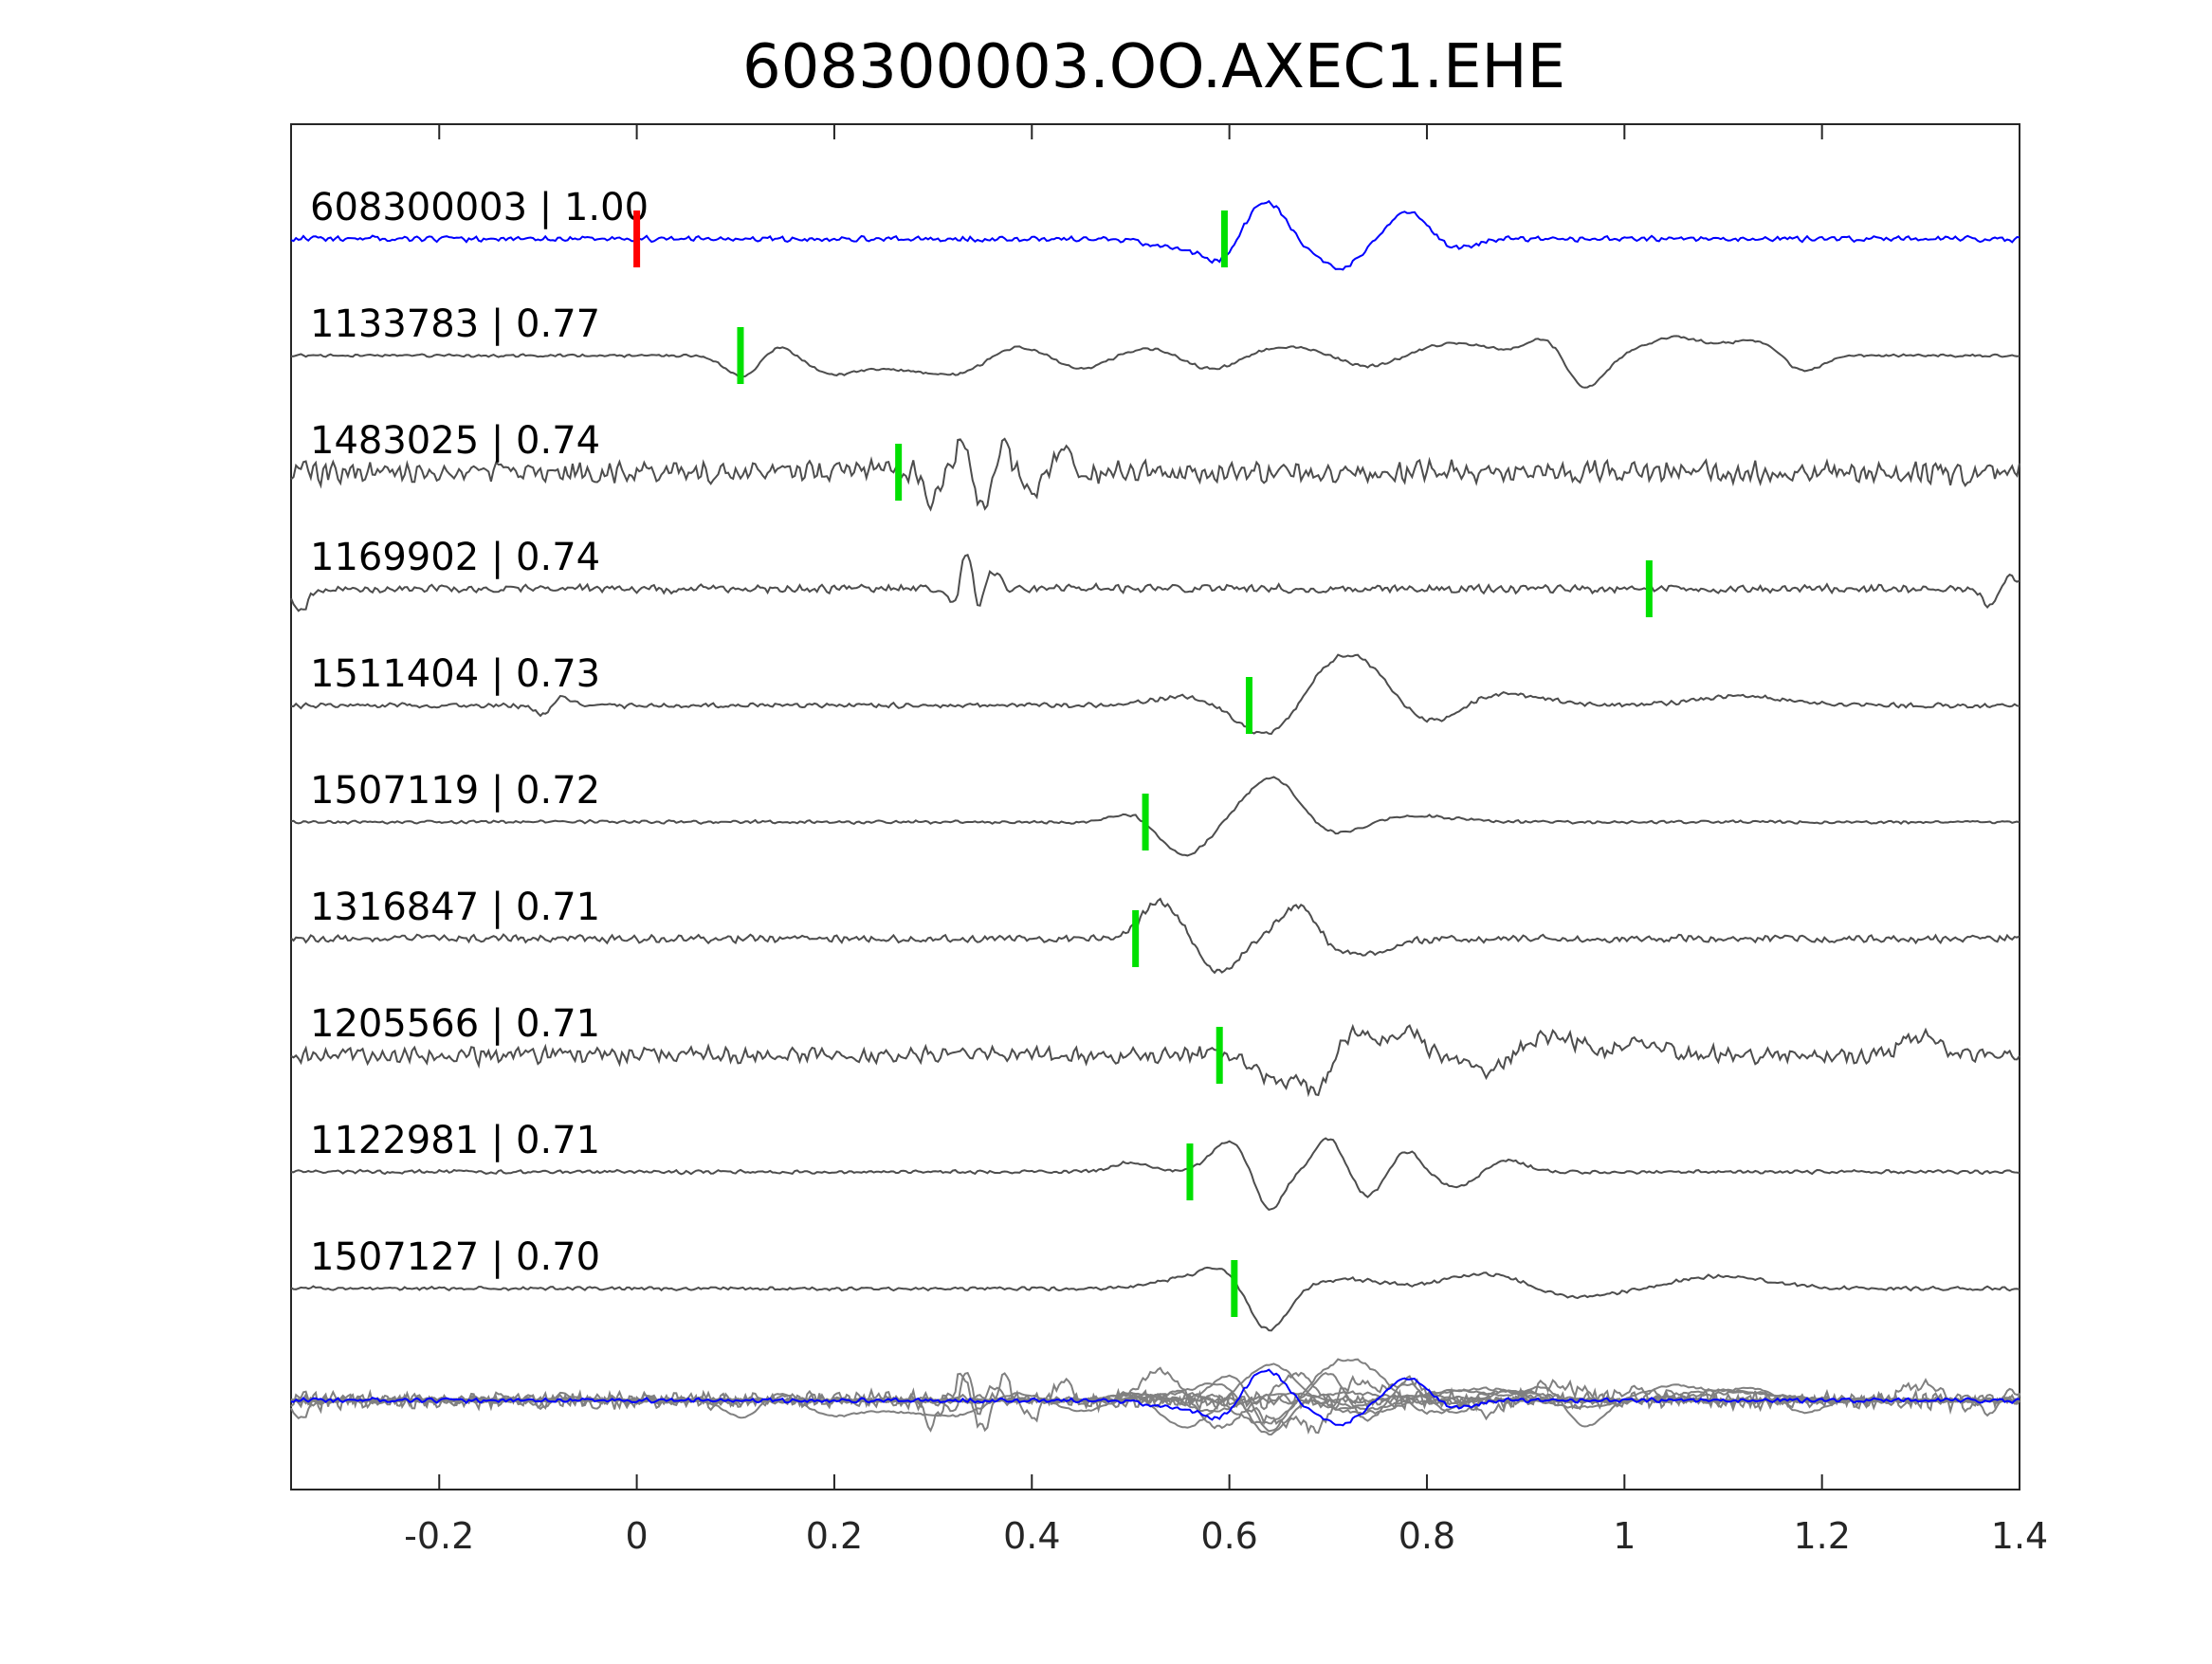 The width and height of the screenshot is (2212, 1664). Describe the element at coordinates (455, 1024) in the screenshot. I see `trace-label: 1205566 | 0.71` at that location.